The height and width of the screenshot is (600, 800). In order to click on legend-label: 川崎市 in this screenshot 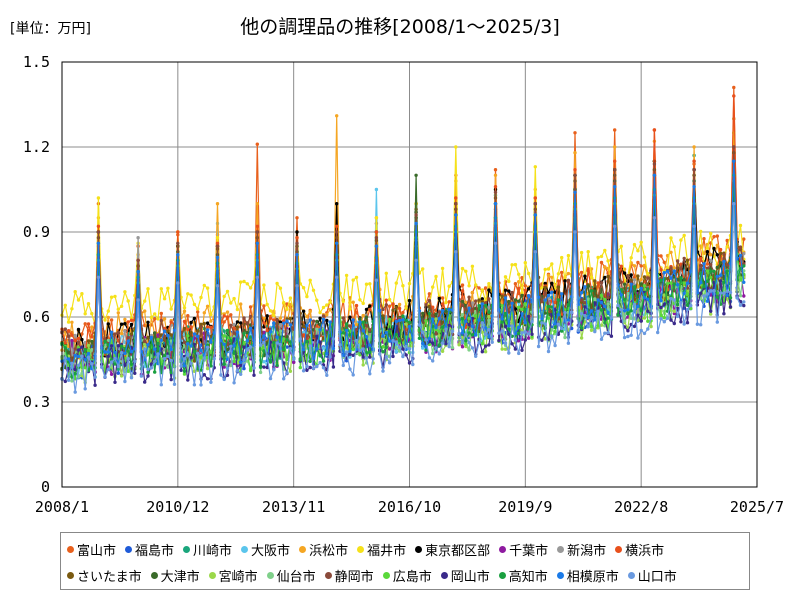, I will do `click(213, 551)`.